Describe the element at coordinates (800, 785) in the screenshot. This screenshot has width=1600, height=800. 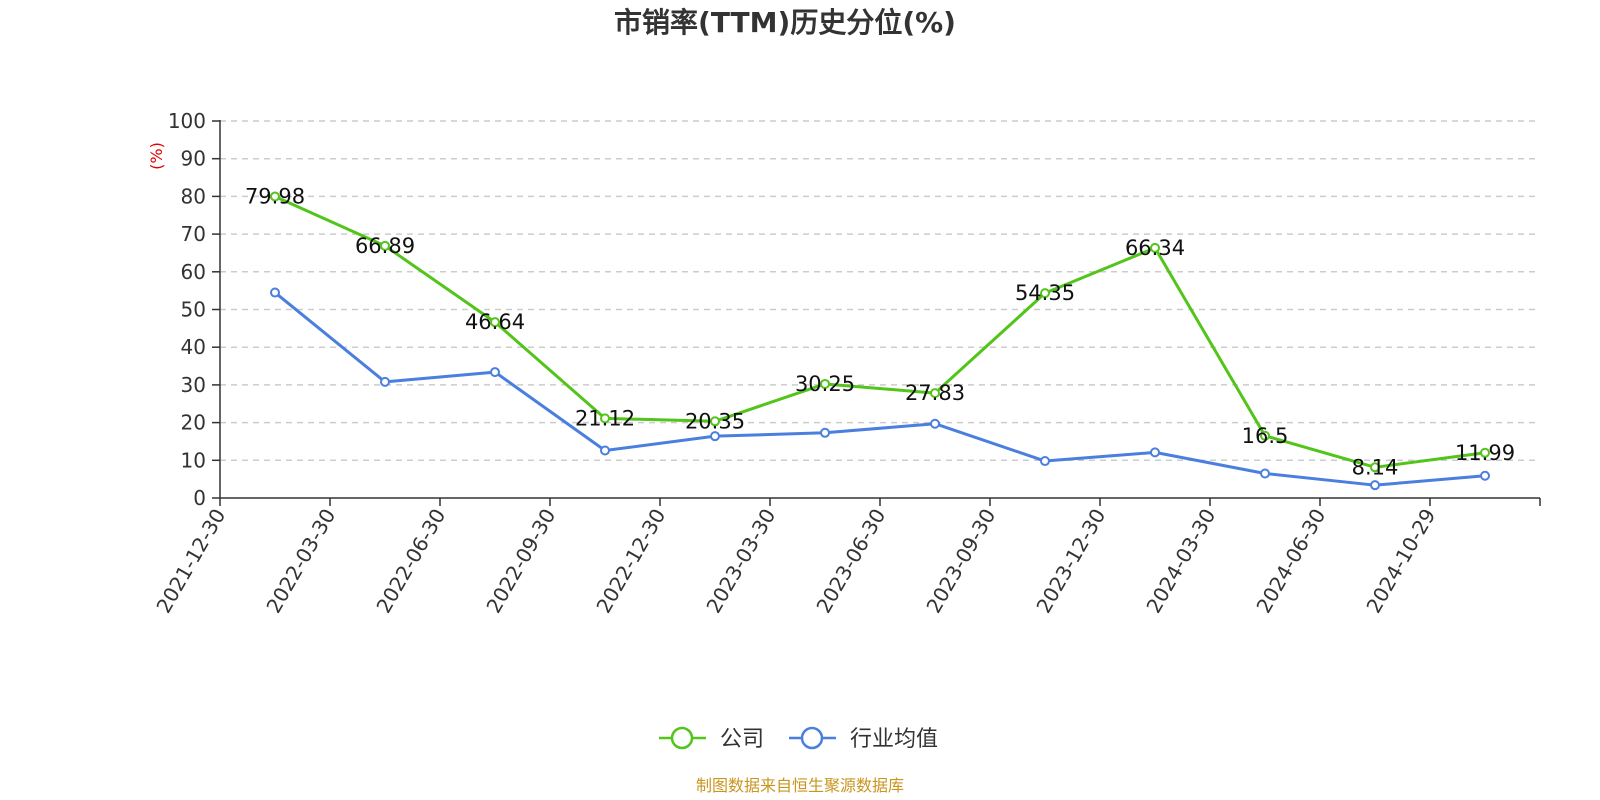
I see `data-source-note: 制图数据来自恒生聚源数据库` at that location.